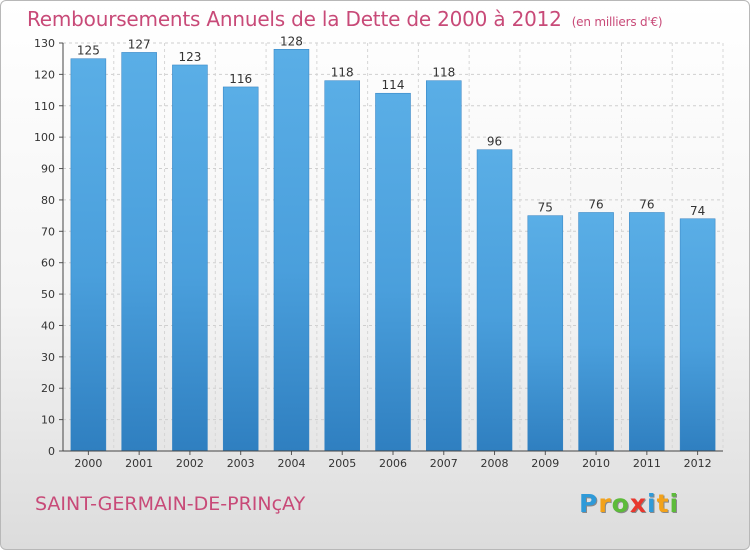  I want to click on bar-2006, so click(393, 272).